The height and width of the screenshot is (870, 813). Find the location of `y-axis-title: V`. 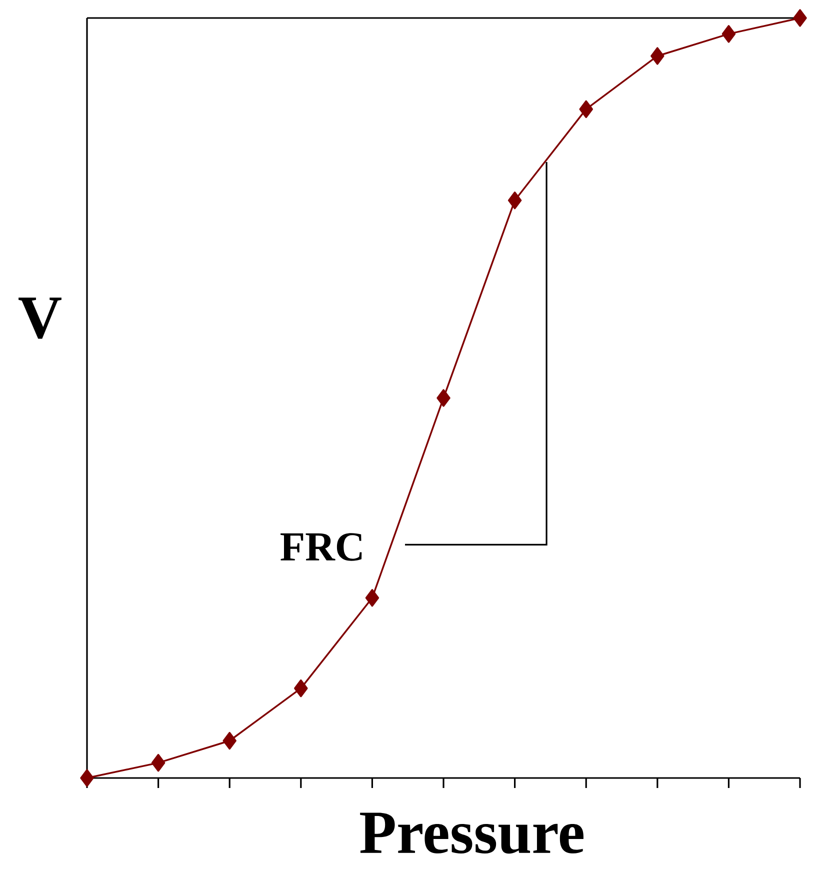

y-axis-title: V is located at coordinates (40, 318).